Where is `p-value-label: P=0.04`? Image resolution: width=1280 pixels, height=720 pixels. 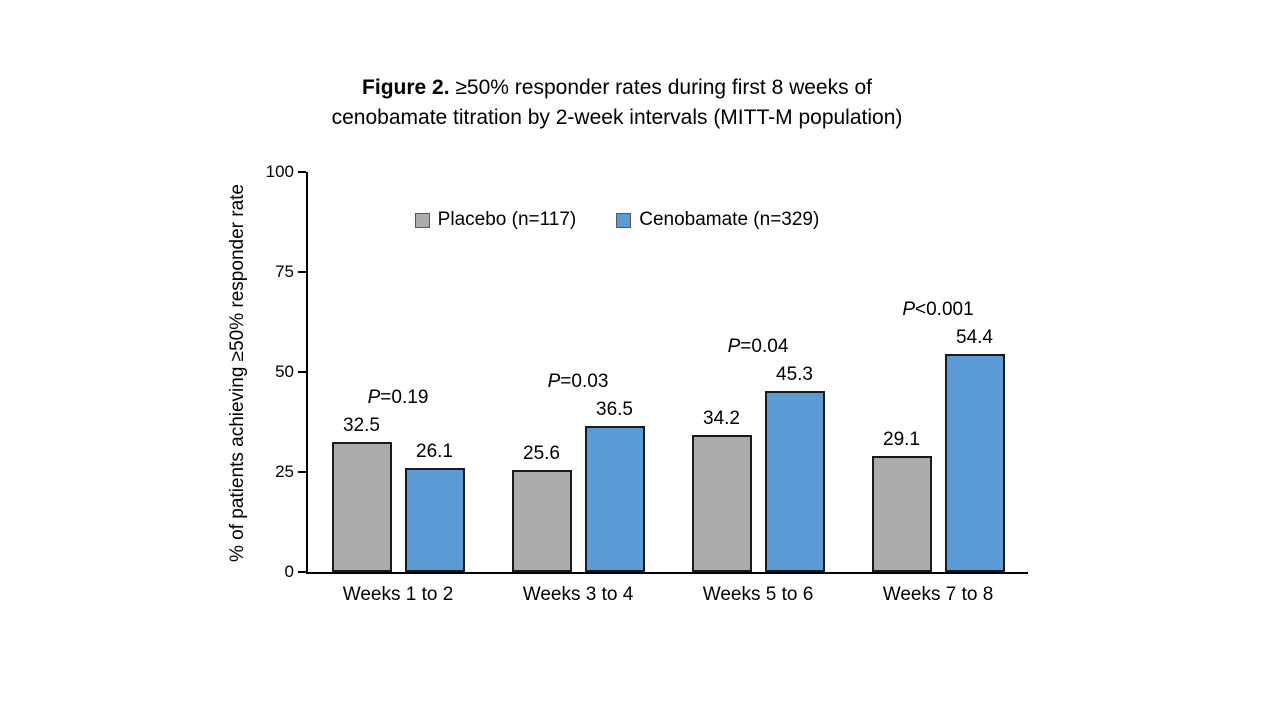
p-value-label: P=0.04 is located at coordinates (758, 346).